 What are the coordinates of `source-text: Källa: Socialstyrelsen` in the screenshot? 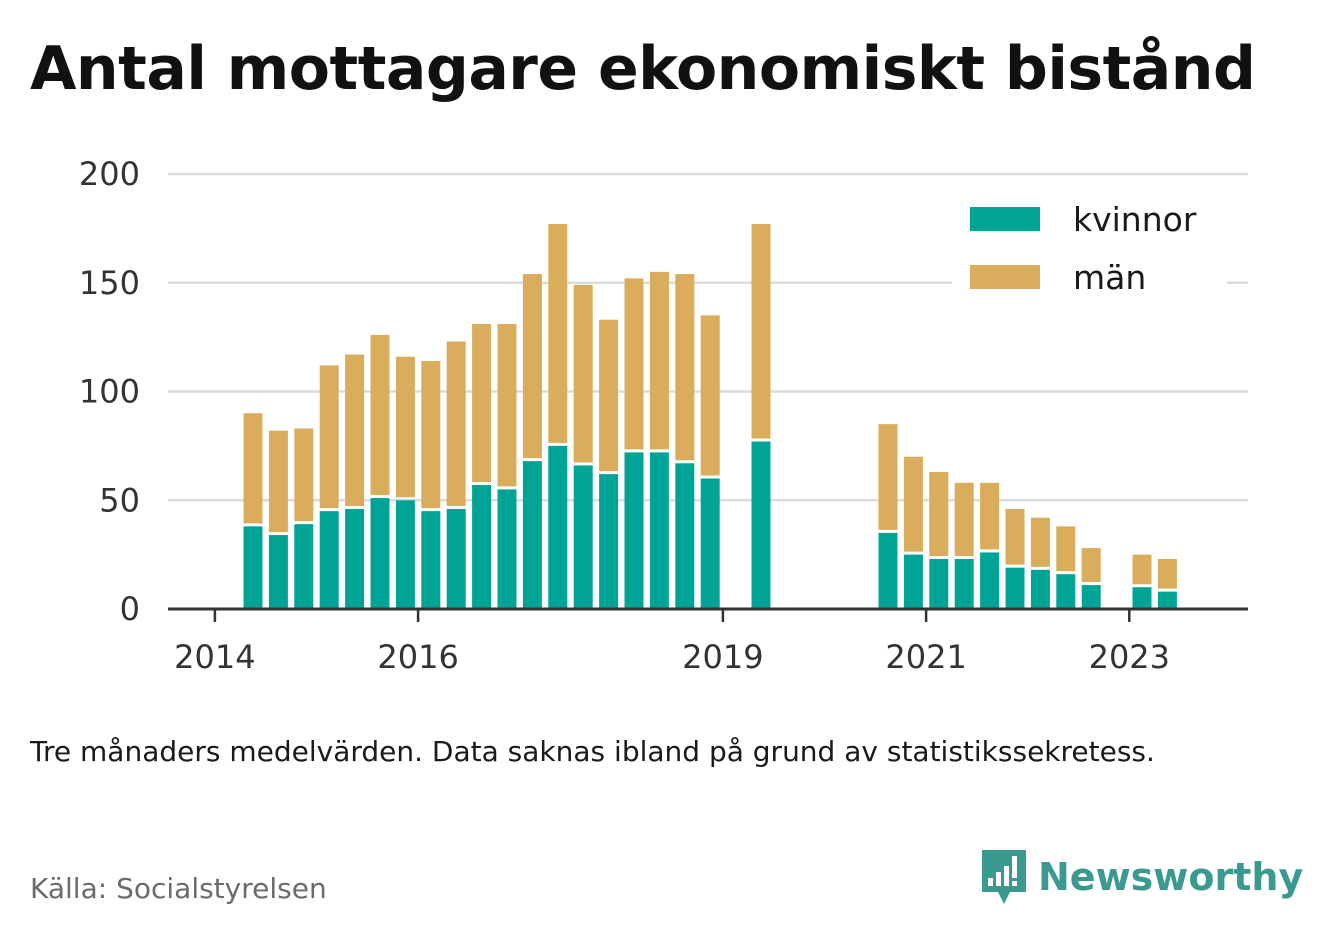 It's located at (178, 888).